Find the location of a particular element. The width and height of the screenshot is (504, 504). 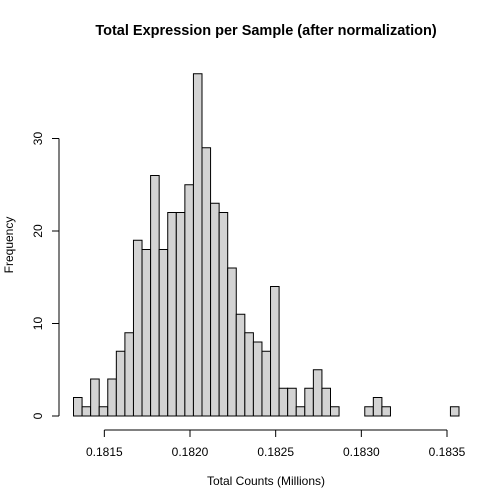

y-tick-label: 0 is located at coordinates (38, 415).